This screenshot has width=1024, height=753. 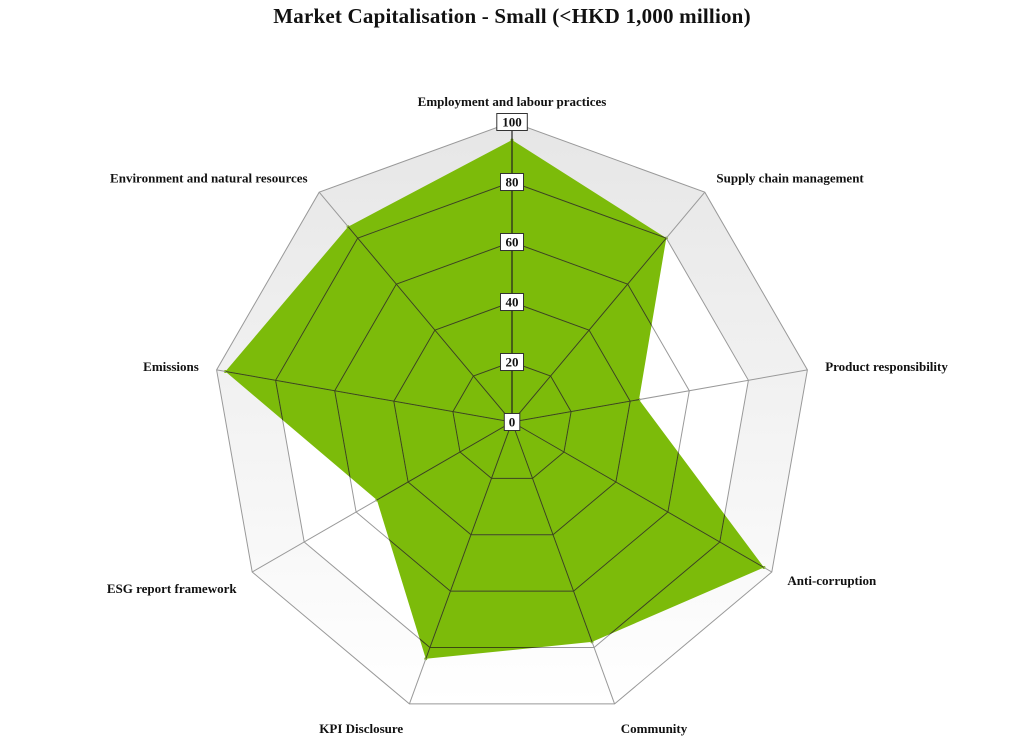 What do you see at coordinates (512, 101) in the screenshot?
I see `axis-label-0: Employment and labour practices` at bounding box center [512, 101].